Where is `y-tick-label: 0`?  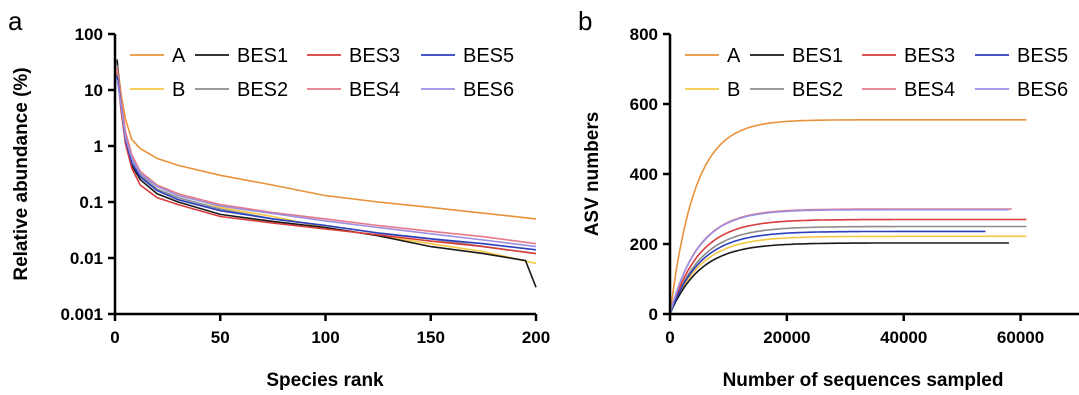 y-tick-label: 0 is located at coordinates (653, 314).